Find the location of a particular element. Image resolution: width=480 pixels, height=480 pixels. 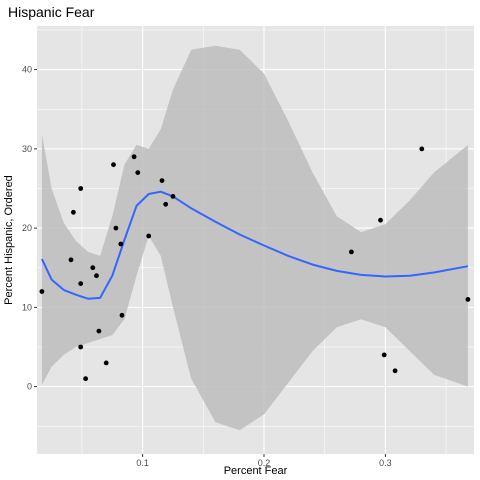

x-tick-label-1: 0.2 is located at coordinates (264, 463).